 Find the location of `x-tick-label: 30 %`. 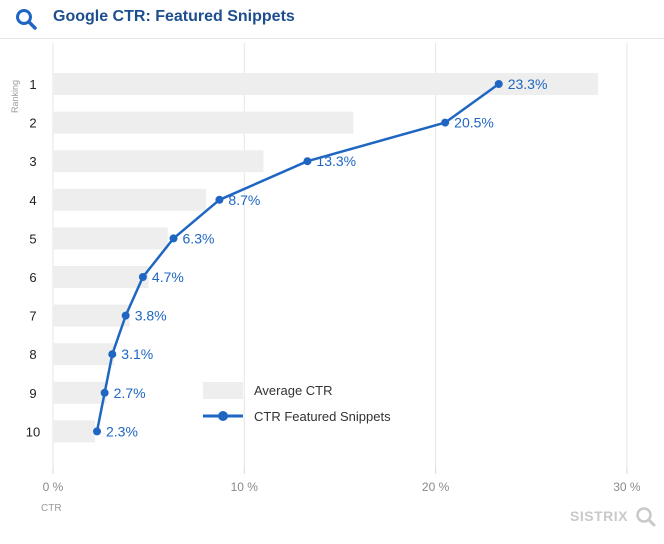

x-tick-label: 30 % is located at coordinates (627, 487).